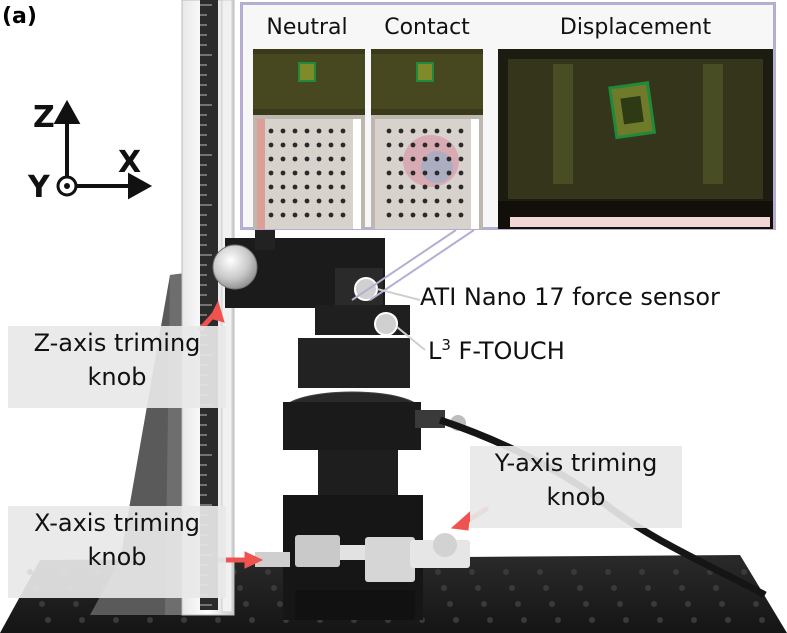 This screenshot has height=633, width=787. What do you see at coordinates (117, 557) in the screenshot?
I see `x-knob-label-line2: knob` at bounding box center [117, 557].